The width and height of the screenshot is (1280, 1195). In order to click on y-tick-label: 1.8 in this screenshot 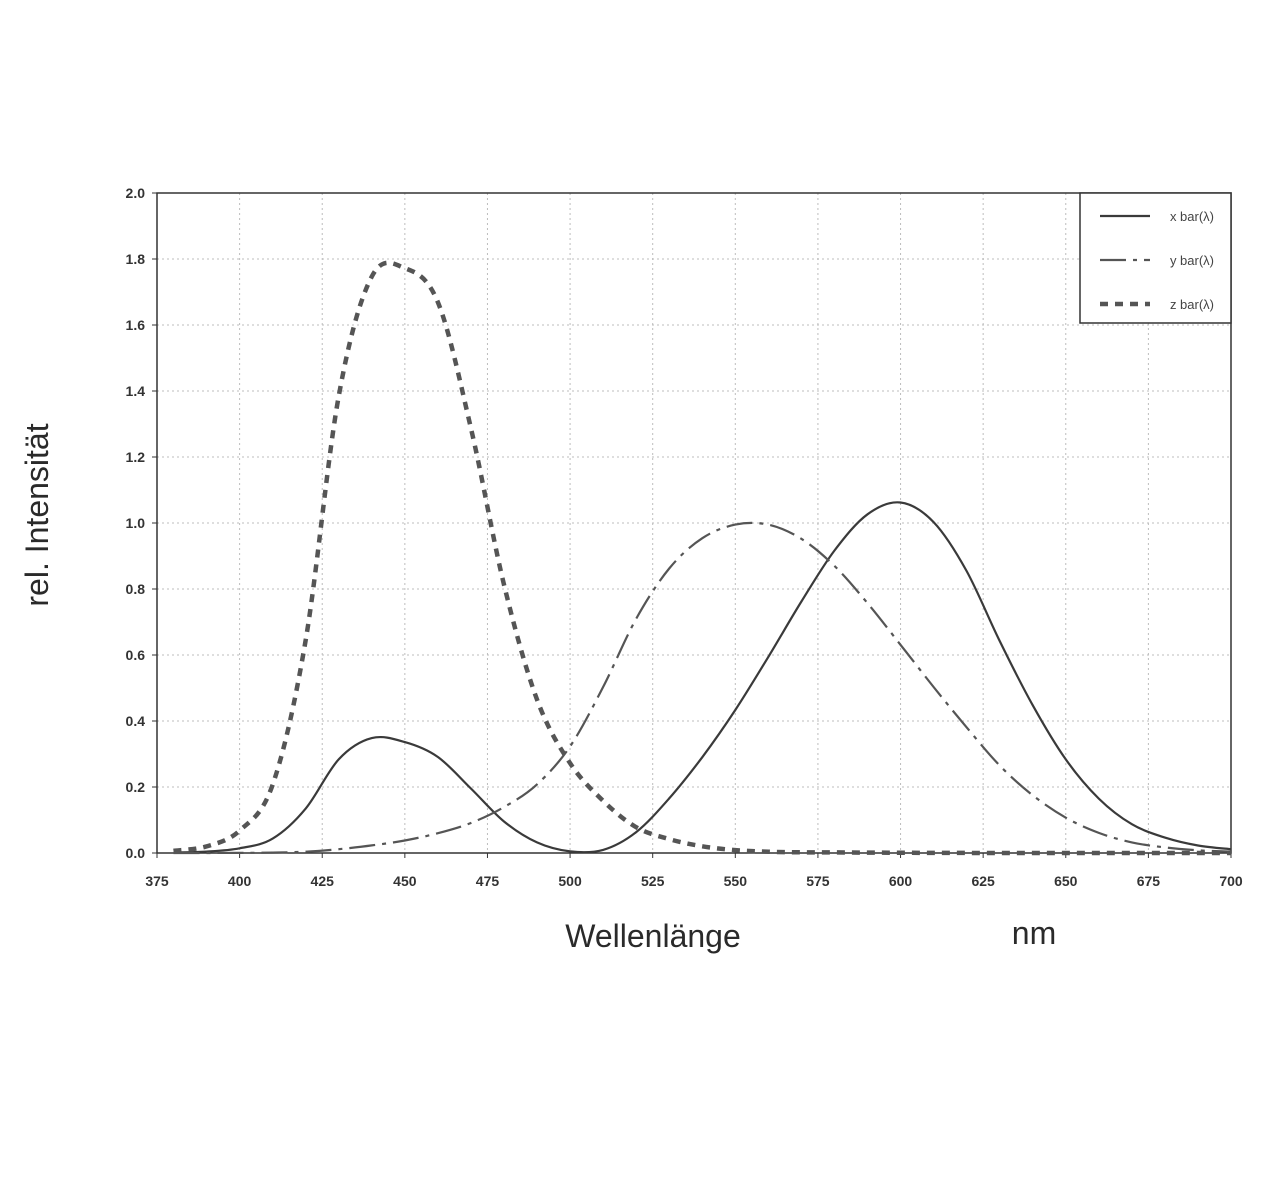, I will do `click(136, 259)`.